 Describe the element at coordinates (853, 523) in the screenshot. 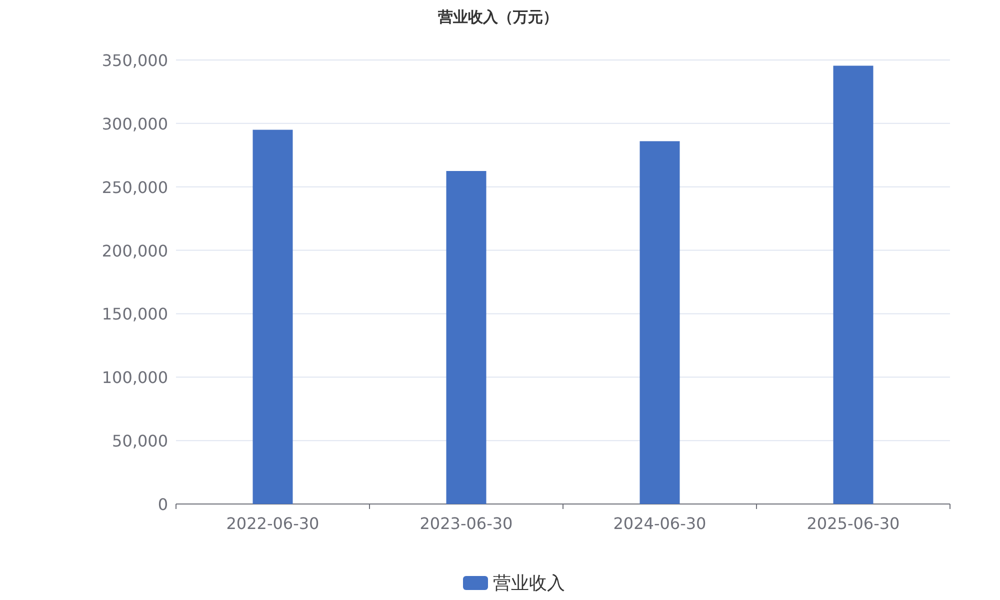

I see `x-tick-label: 2025-06-30` at that location.